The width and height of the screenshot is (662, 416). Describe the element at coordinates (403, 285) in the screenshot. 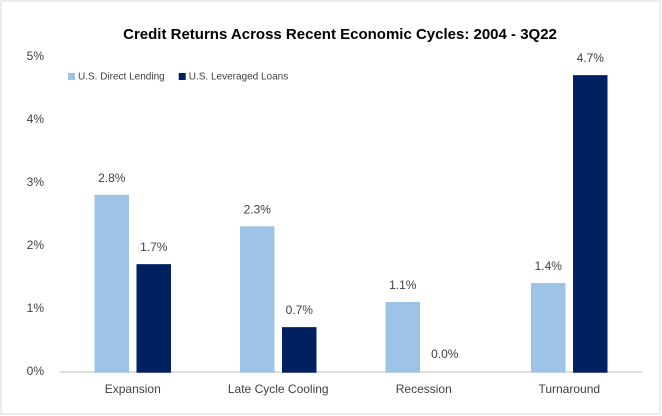

I see `data-label: 1.1%` at that location.